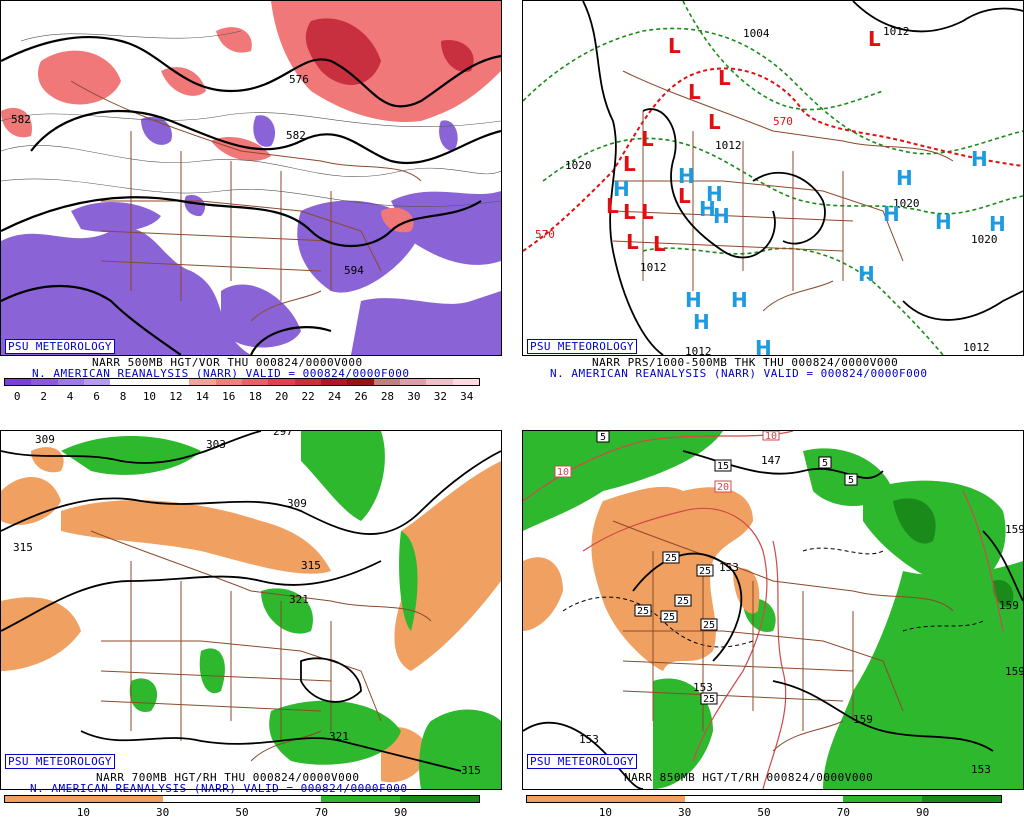  I want to click on contour-label: 303, so click(216, 444).